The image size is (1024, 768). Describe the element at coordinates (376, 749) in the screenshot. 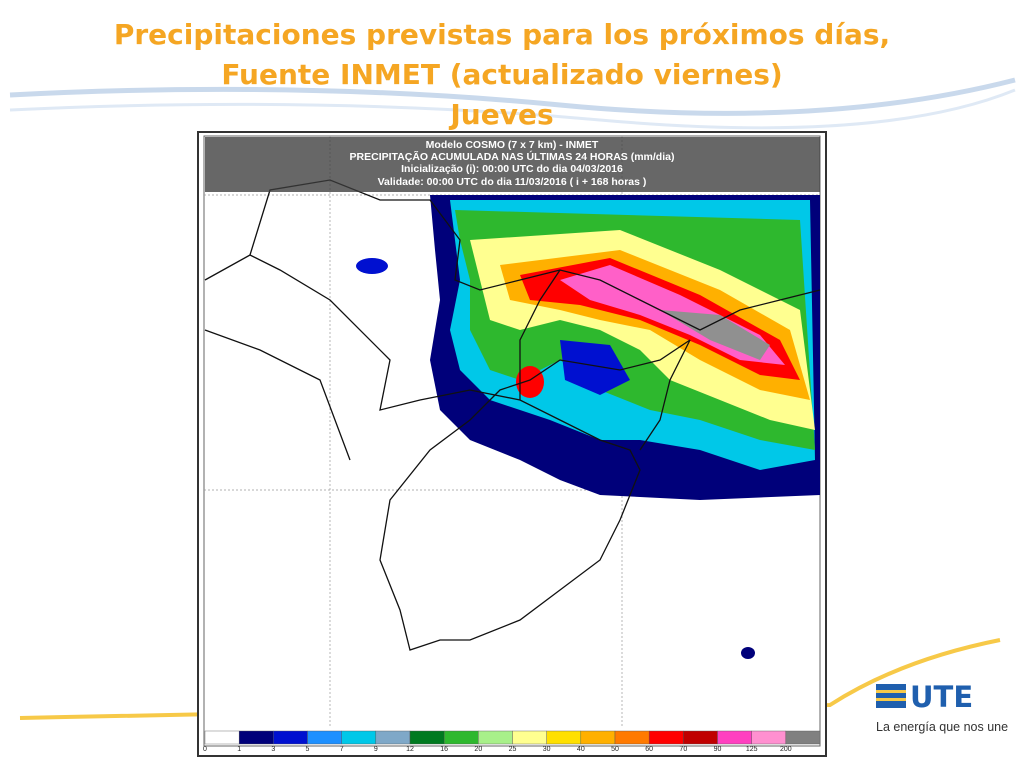

I see `legend-label: 9` at that location.